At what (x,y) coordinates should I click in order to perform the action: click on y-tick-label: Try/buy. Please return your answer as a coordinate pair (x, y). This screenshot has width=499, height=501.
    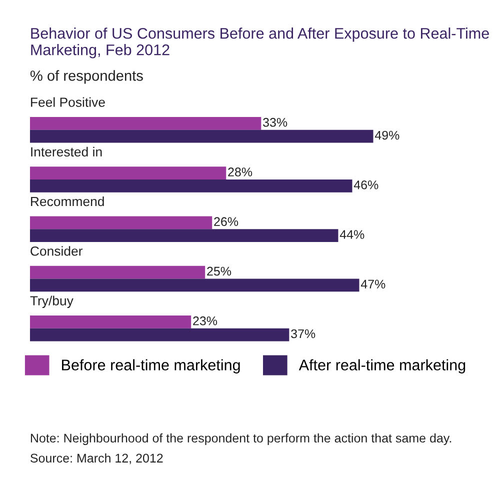
    Looking at the image, I should click on (52, 302).